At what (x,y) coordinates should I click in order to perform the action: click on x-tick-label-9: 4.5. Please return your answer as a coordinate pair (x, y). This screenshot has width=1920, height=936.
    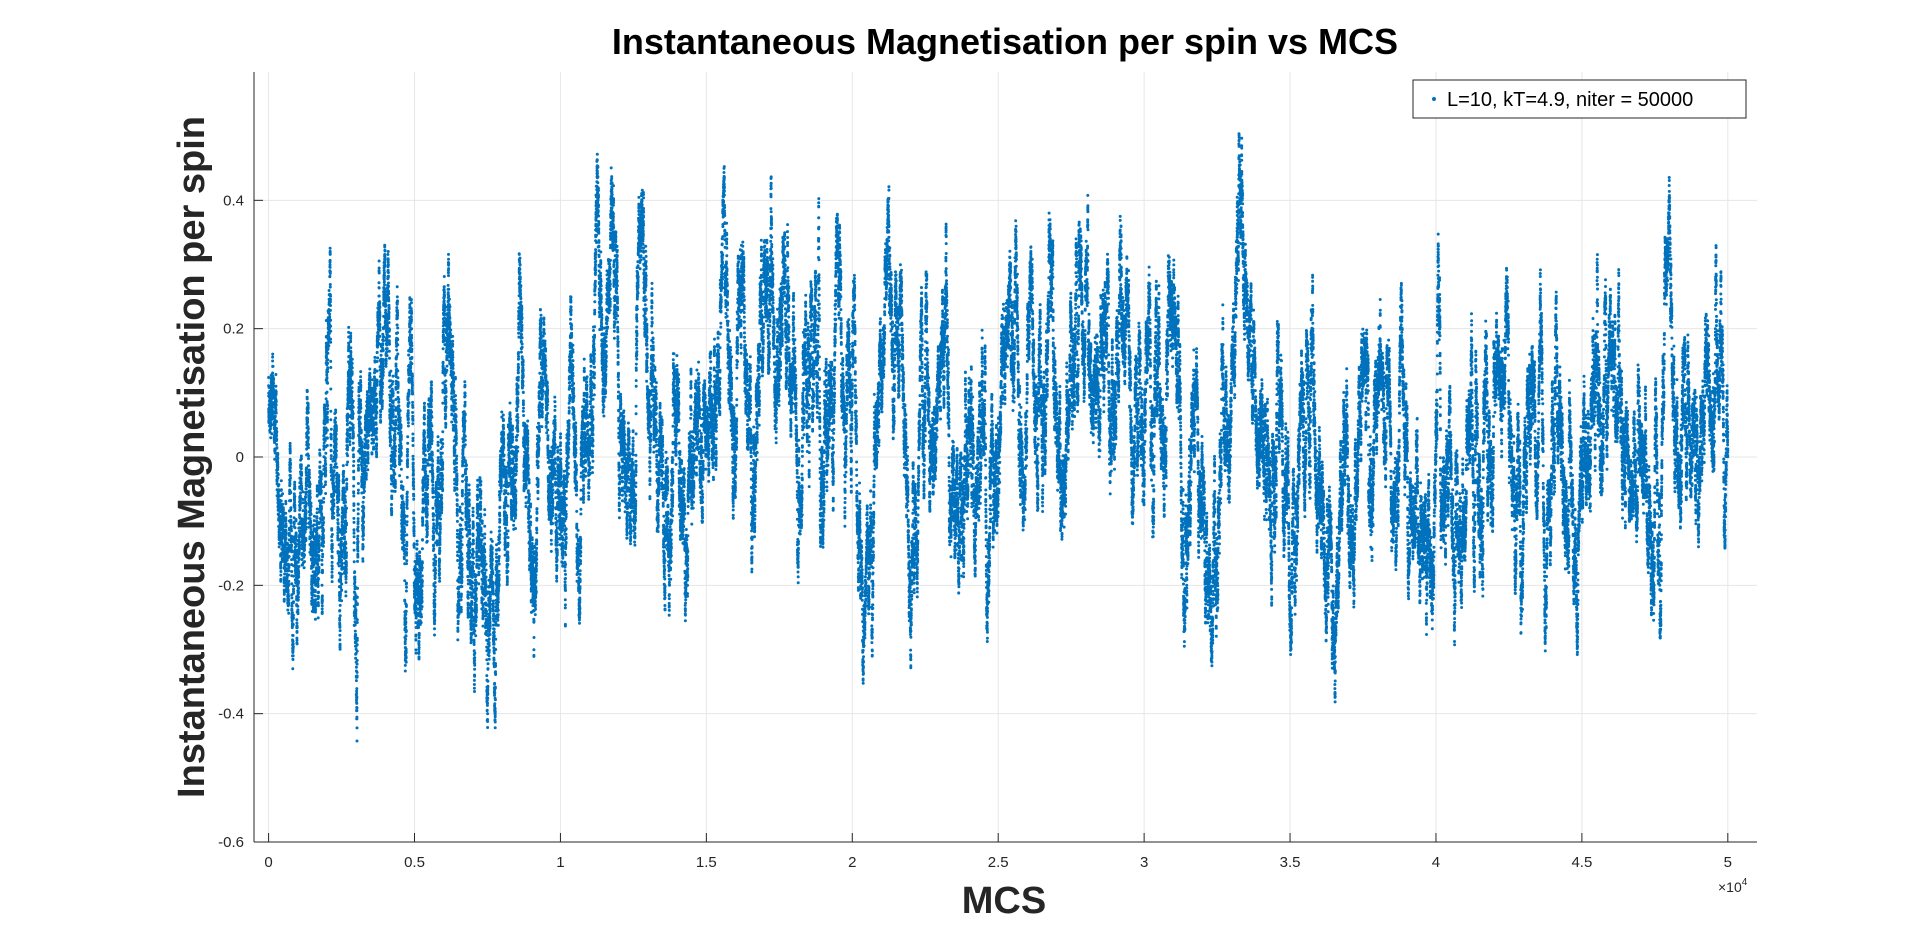
    Looking at the image, I should click on (1581, 862).